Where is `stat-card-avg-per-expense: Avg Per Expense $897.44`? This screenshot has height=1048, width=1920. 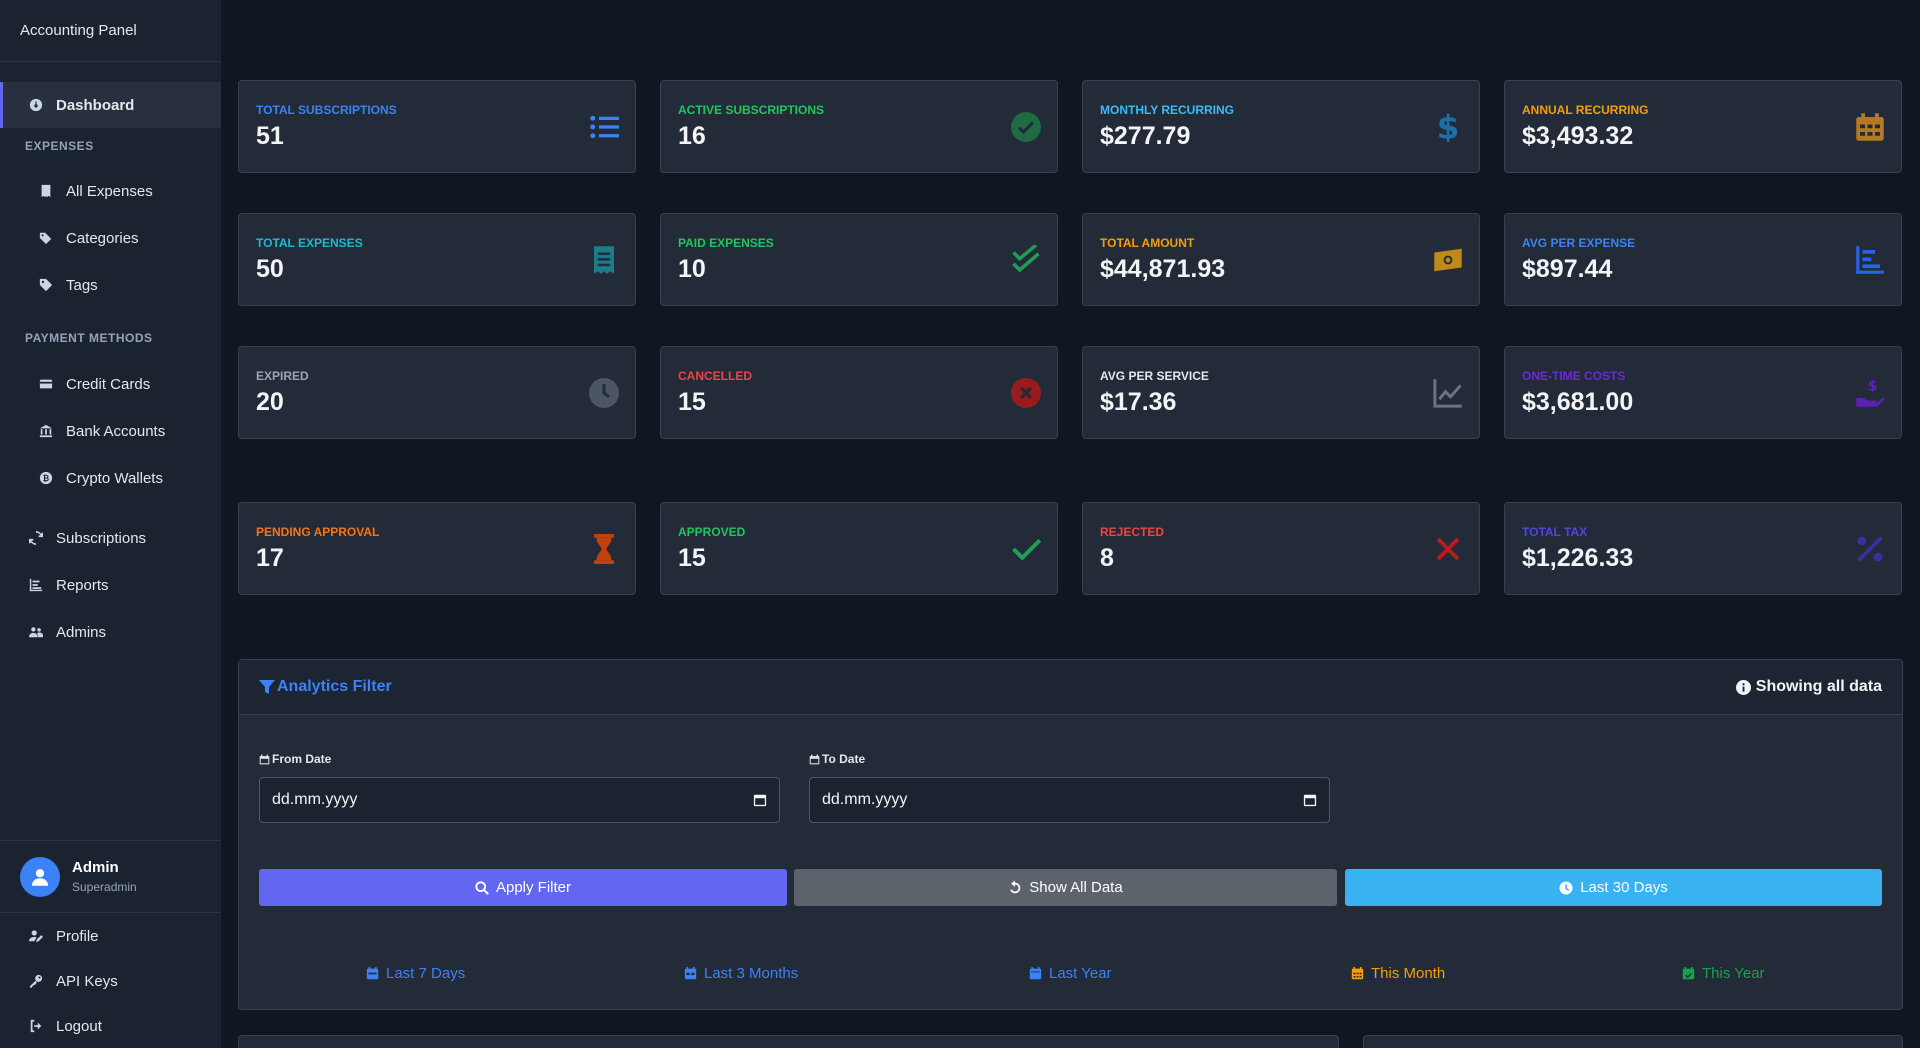 stat-card-avg-per-expense: Avg Per Expense $897.44 is located at coordinates (1703, 259).